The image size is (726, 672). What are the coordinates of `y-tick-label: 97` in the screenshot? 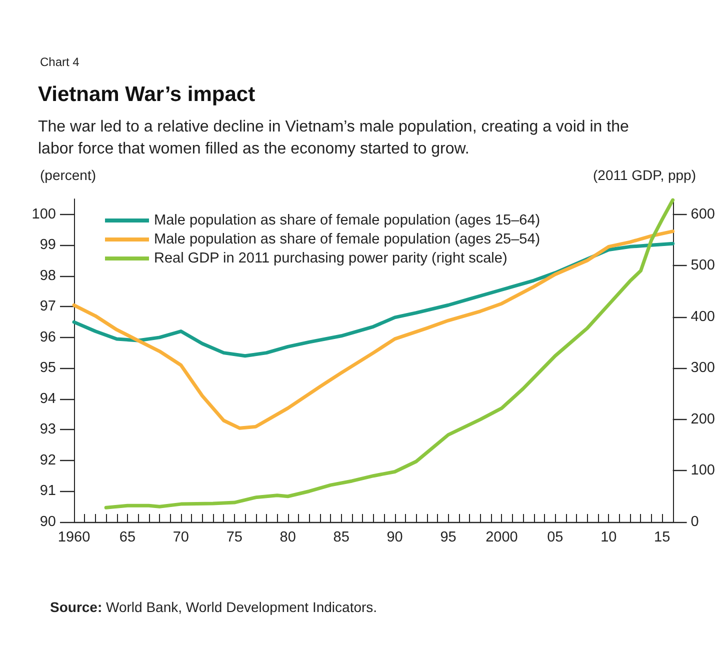 It's located at (48, 306).